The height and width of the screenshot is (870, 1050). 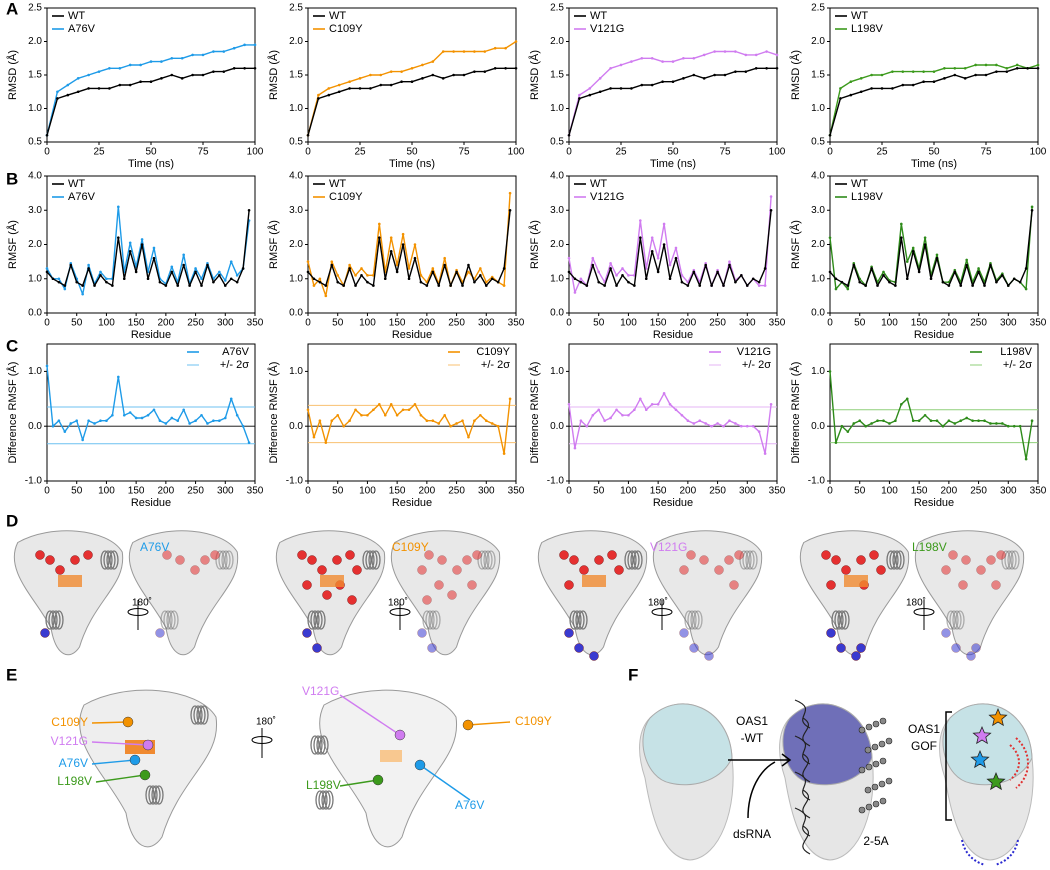 What do you see at coordinates (806, 840) in the screenshot?
I see `dsrna-strand` at bounding box center [806, 840].